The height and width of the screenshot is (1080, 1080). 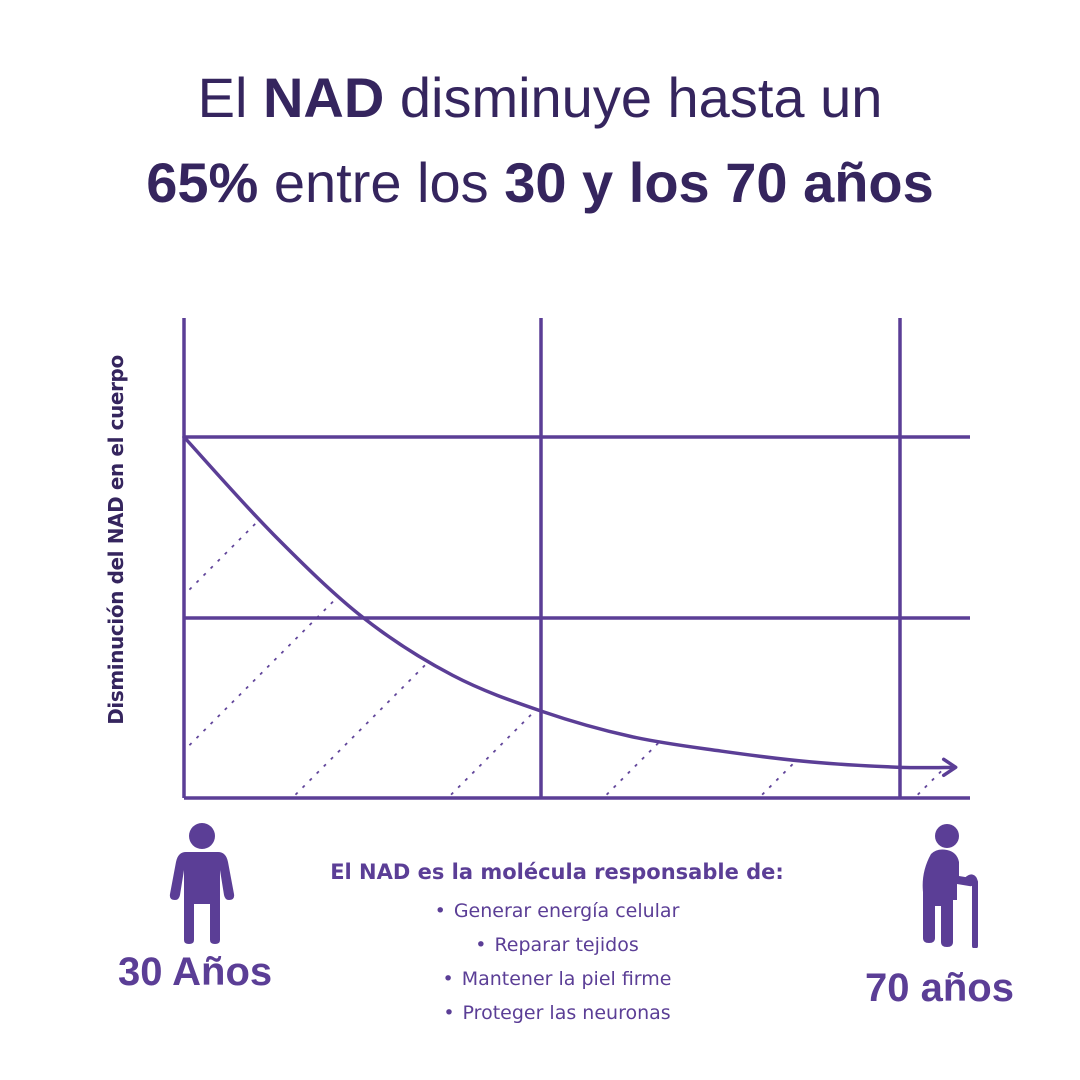 What do you see at coordinates (323, 97) in the screenshot?
I see `title-line-1-segment: NAD` at bounding box center [323, 97].